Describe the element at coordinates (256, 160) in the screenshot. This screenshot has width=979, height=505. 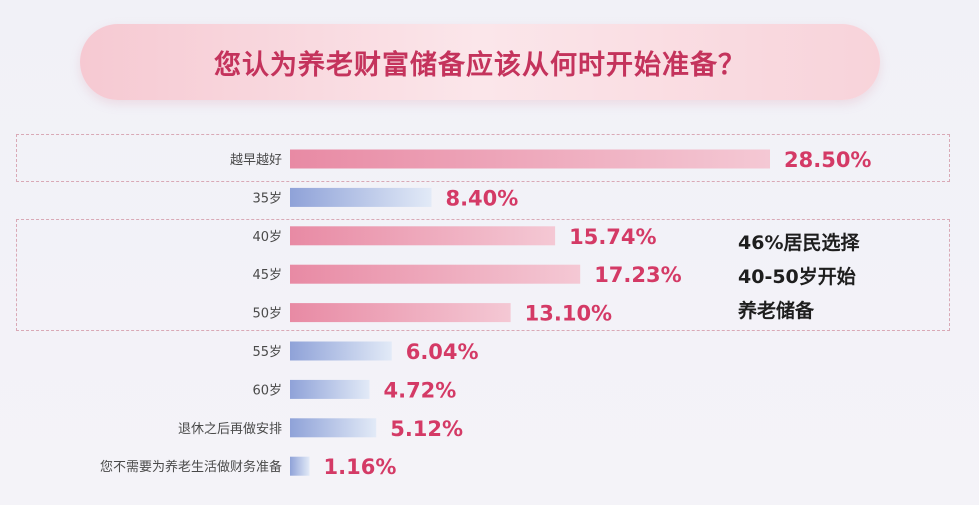
I see `category-label: 越早越好` at that location.